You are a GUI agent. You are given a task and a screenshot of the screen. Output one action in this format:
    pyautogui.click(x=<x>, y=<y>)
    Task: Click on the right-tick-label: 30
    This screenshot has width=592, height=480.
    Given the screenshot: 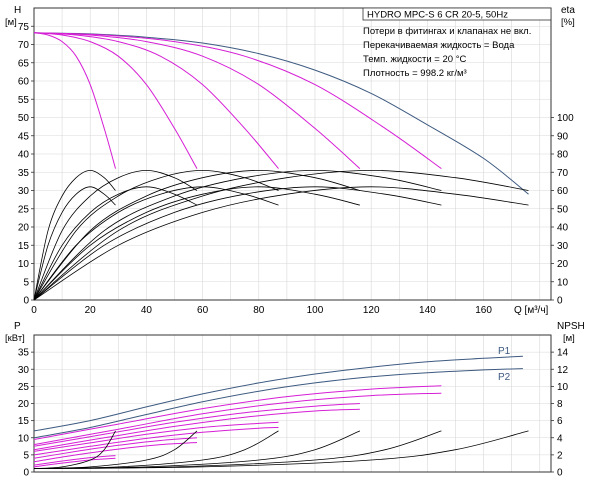 What is the action you would take?
    pyautogui.click(x=563, y=246)
    